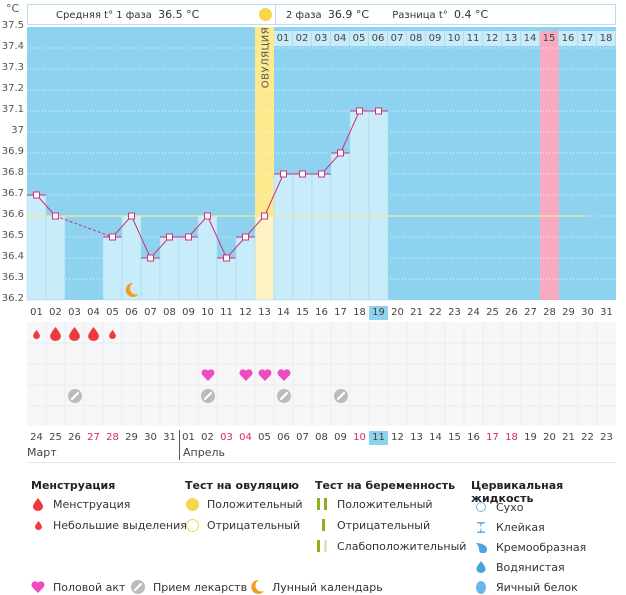  I want to click on calendar-date-label: 15, so click(454, 437).